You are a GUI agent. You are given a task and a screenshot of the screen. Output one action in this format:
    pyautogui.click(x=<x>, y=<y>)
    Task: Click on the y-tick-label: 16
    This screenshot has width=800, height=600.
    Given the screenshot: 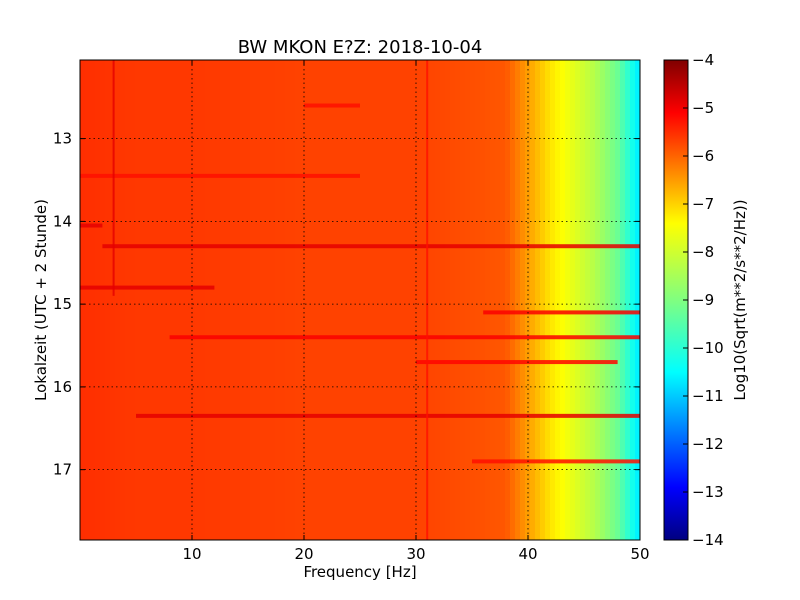 What is the action you would take?
    pyautogui.click(x=62, y=387)
    